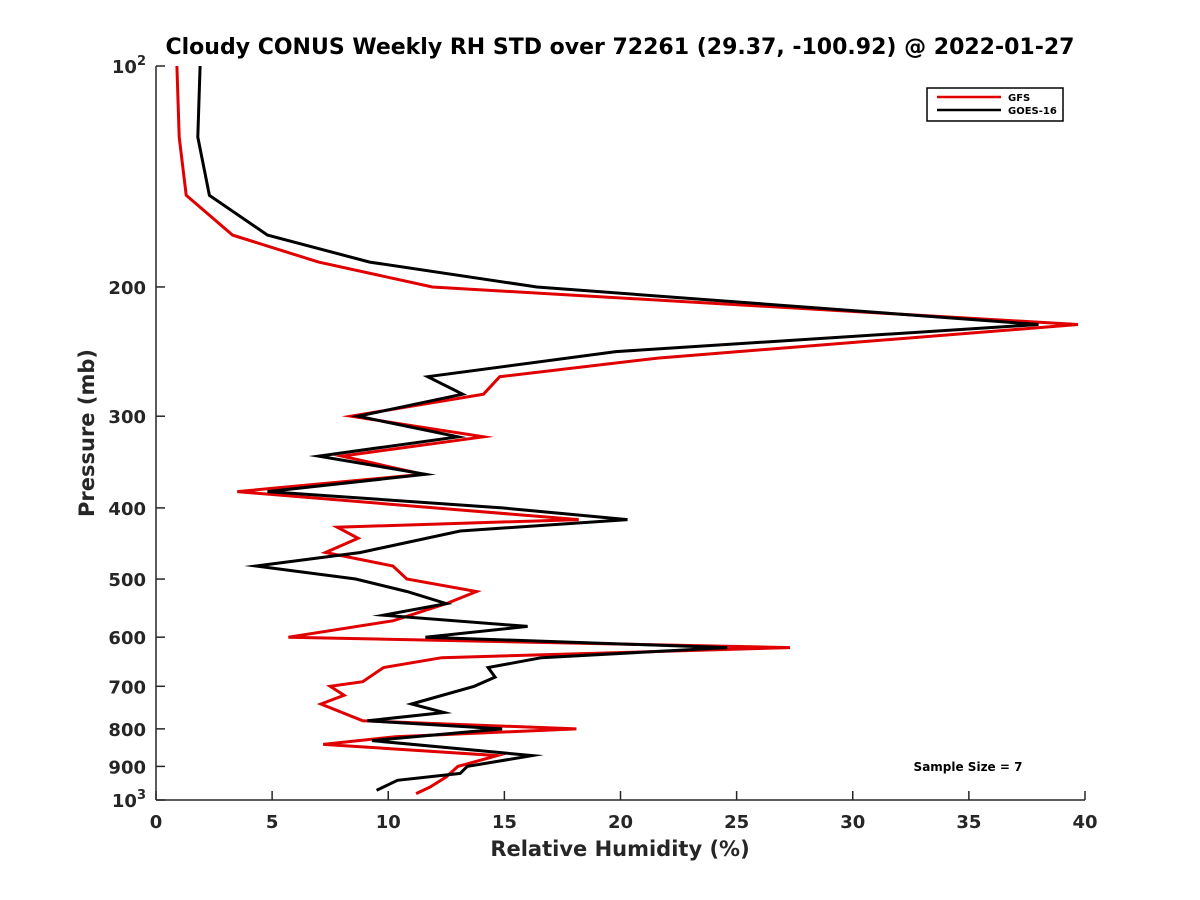 The height and width of the screenshot is (900, 1200). I want to click on x-tick-label: 5, so click(272, 822).